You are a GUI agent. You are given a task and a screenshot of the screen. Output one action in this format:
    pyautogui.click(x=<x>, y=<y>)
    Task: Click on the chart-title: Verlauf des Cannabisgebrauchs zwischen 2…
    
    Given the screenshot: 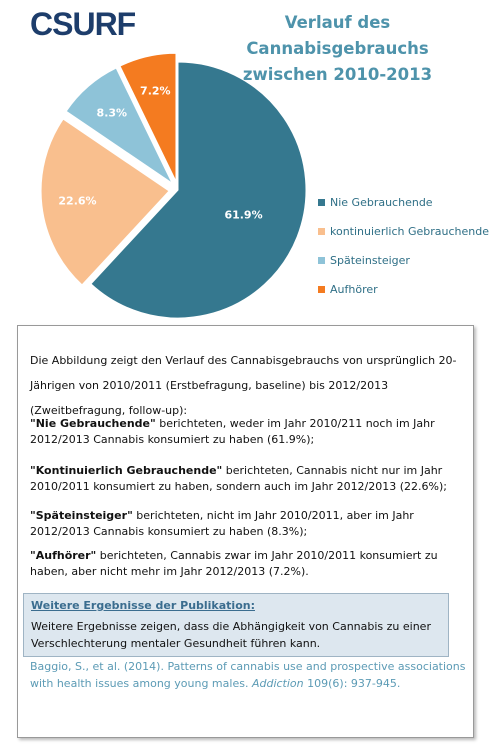 What is the action you would take?
    pyautogui.click(x=337, y=48)
    